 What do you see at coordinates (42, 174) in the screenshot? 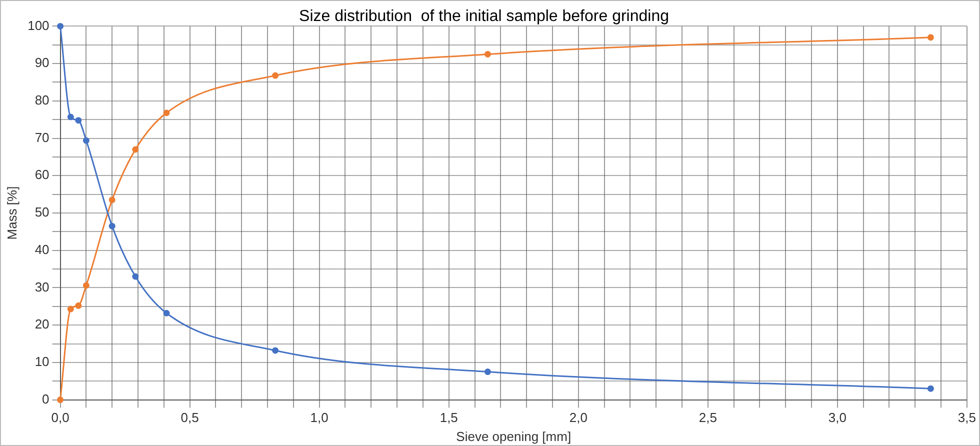
I see `y-tick-label: 60` at bounding box center [42, 174].